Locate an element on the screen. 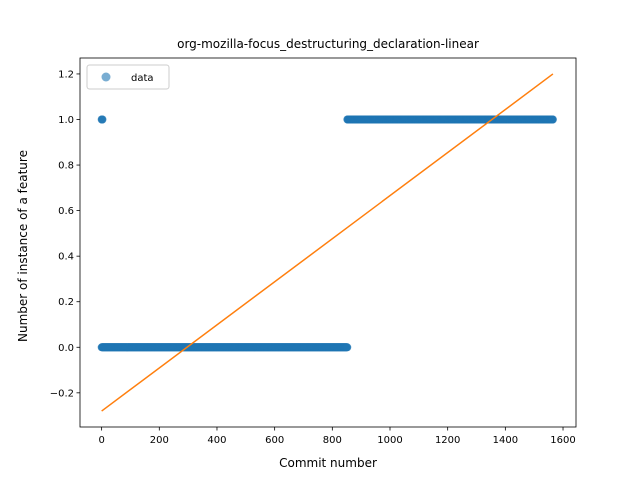 Image resolution: width=640 pixels, height=480 pixels. x-axis-title: Commit number is located at coordinates (328, 463).